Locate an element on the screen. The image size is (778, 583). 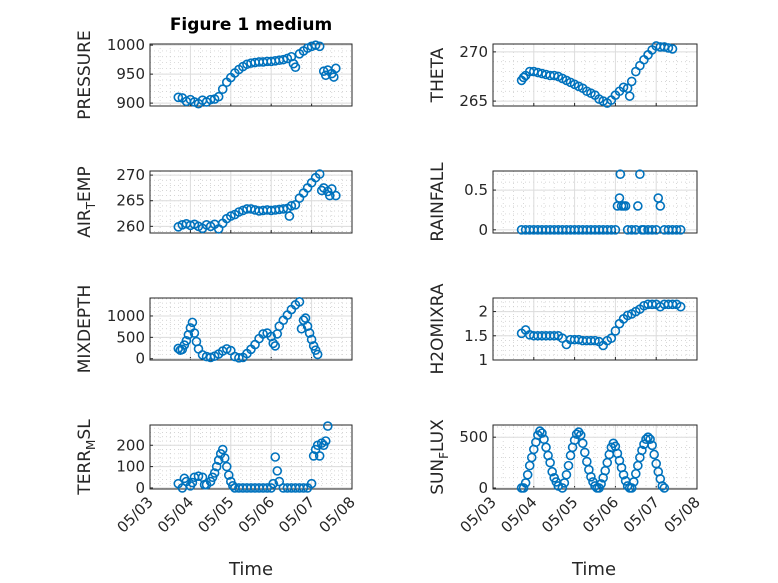
plot-area is located at coordinates (251, 75).